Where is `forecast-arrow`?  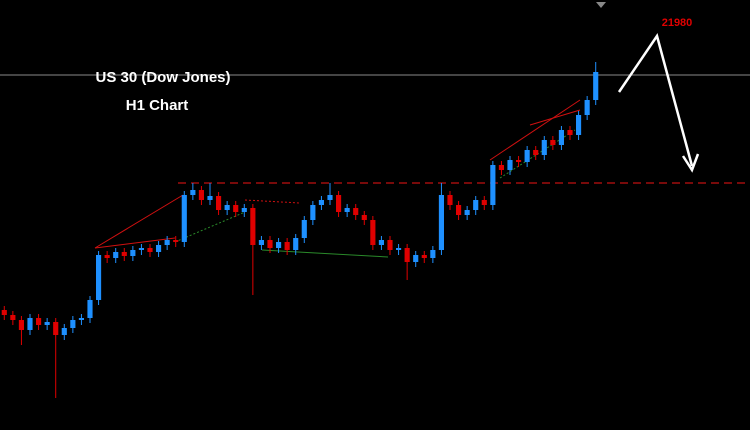
forecast-arrow is located at coordinates (658, 103).